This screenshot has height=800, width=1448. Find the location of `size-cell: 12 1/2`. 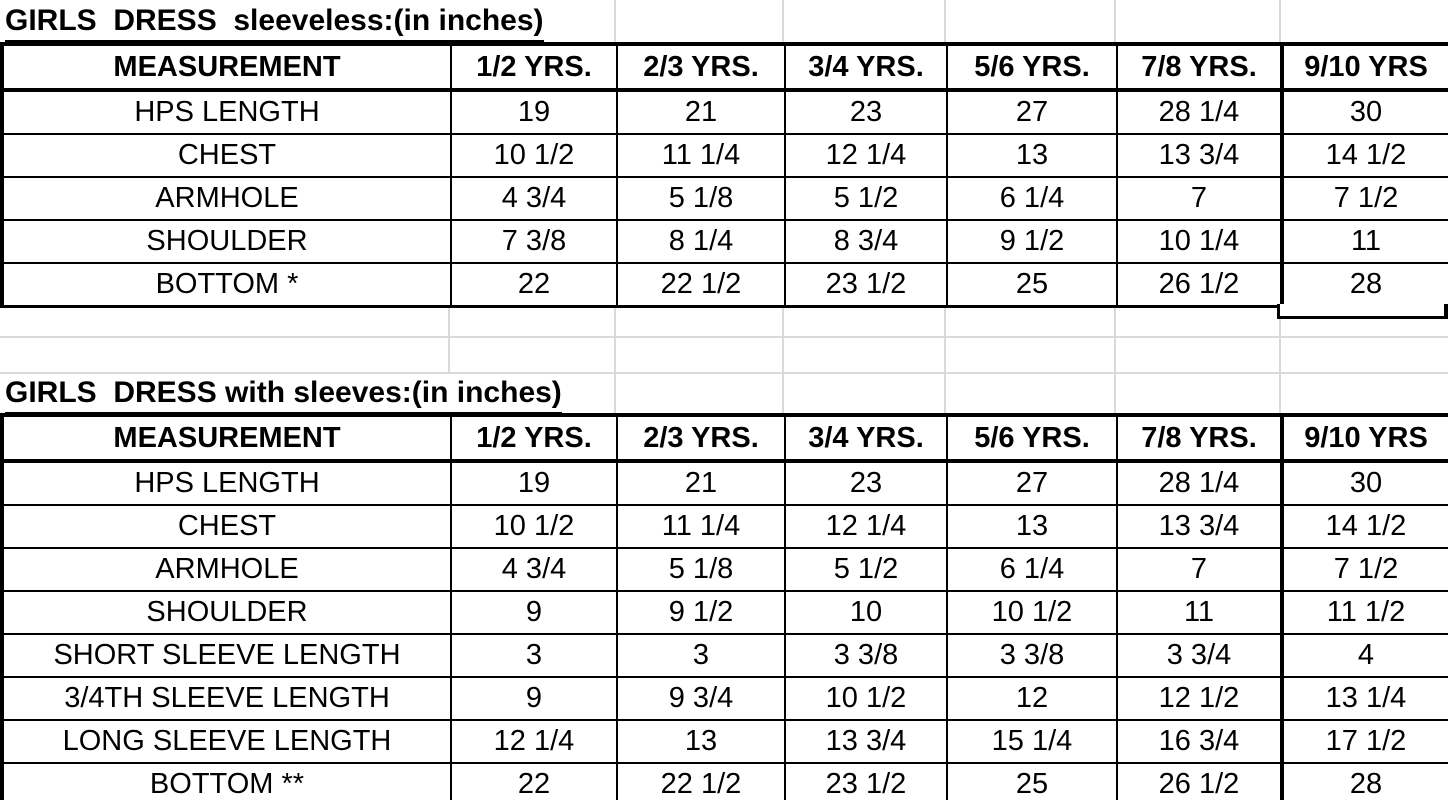

size-cell: 12 1/2 is located at coordinates (1199, 698).